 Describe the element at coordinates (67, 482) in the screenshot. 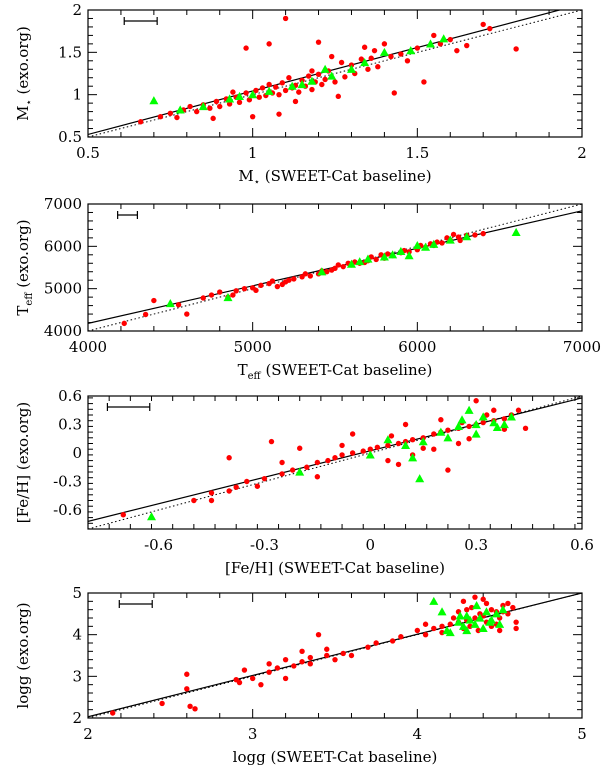

I see `y-tick-label: -0.3` at that location.